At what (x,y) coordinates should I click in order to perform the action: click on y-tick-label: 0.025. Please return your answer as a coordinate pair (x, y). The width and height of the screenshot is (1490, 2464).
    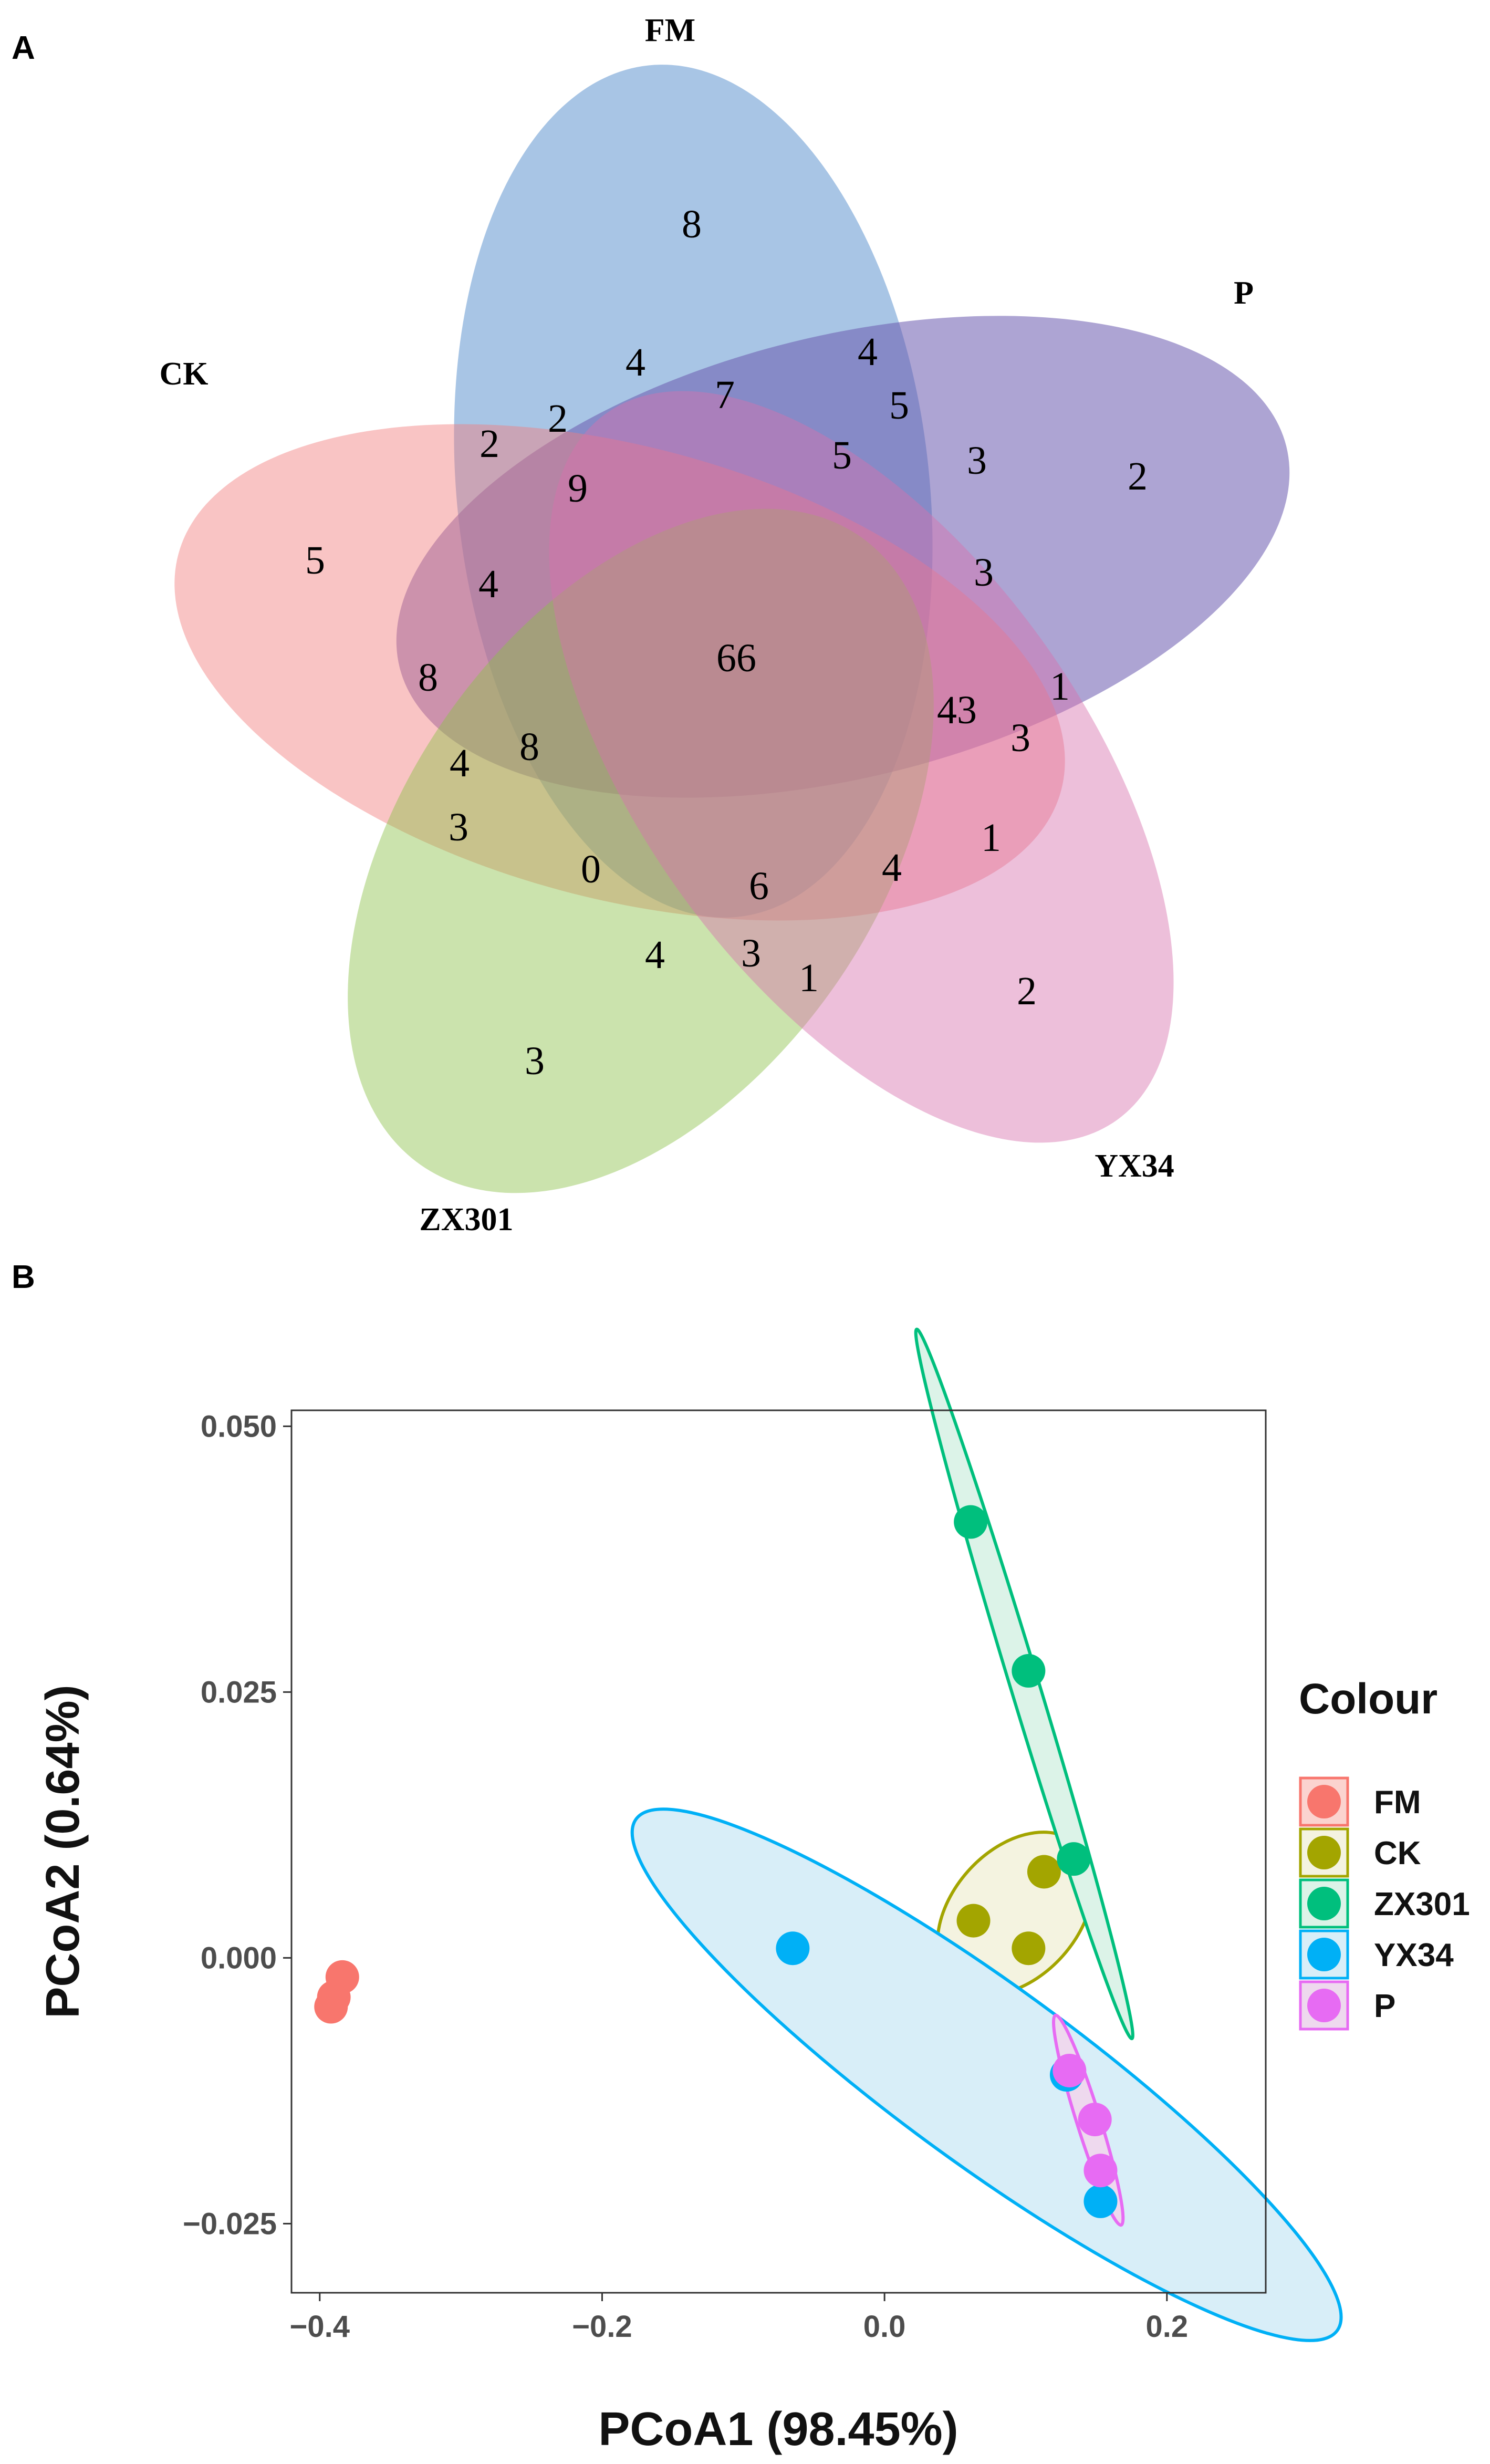
    Looking at the image, I should click on (239, 1692).